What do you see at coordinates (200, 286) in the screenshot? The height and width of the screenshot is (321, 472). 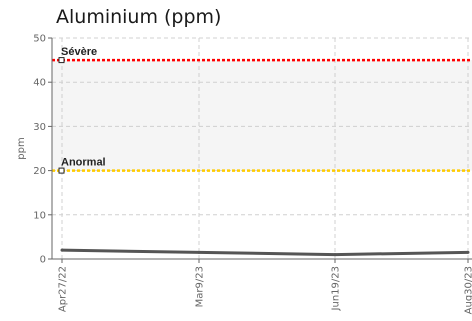 I see `x-tick-label-1: Mar9/23` at bounding box center [200, 286].